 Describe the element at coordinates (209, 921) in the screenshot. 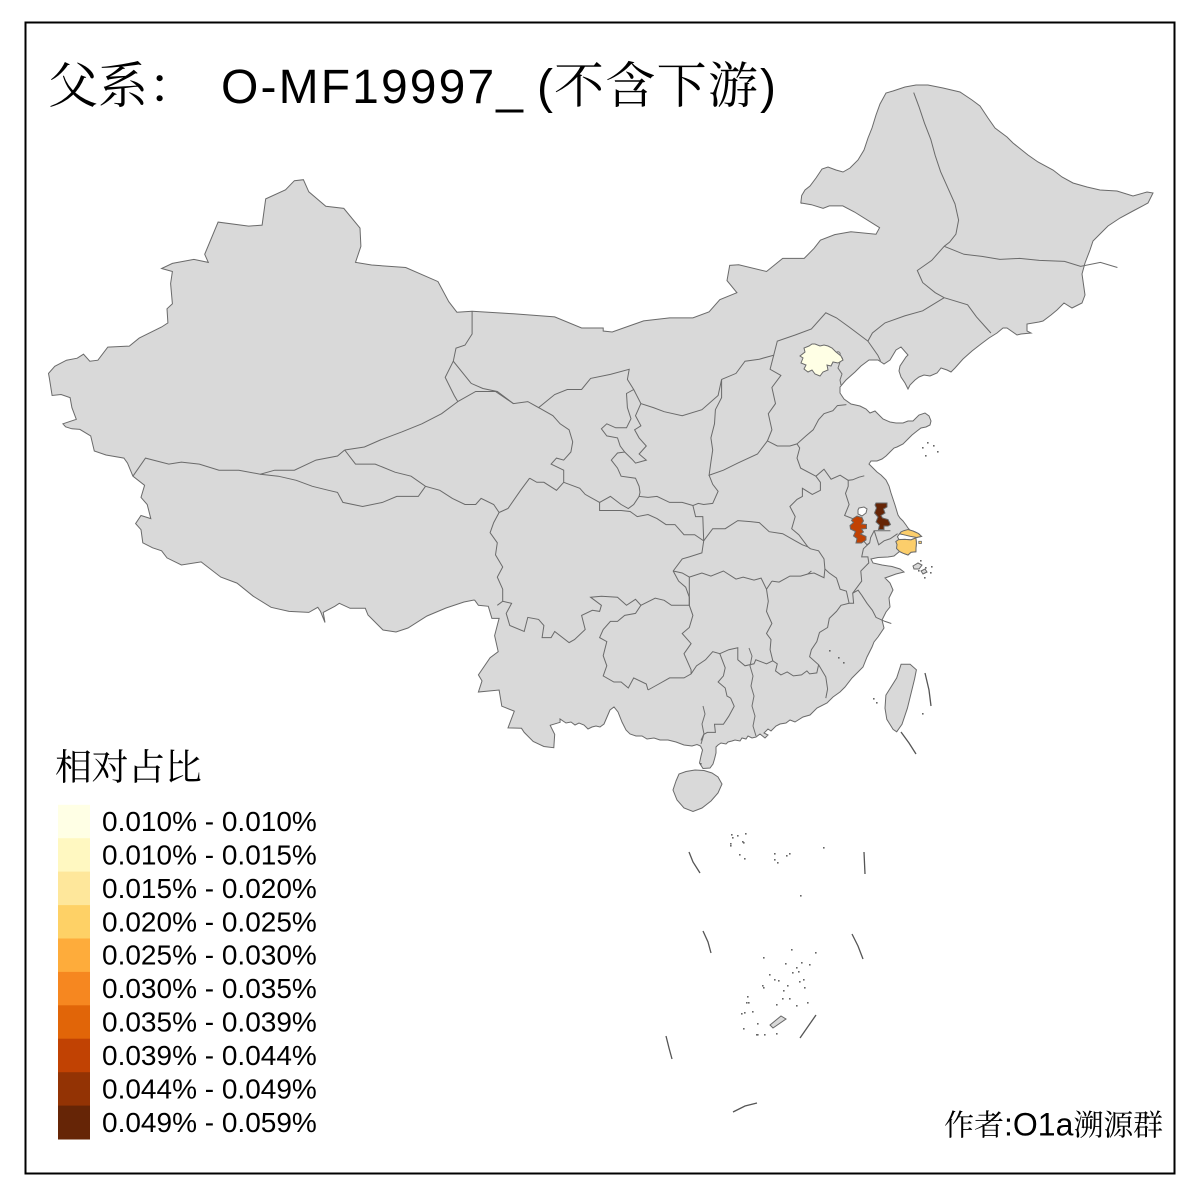

I see `svg-text: 0.020% - 0.025%` at that location.